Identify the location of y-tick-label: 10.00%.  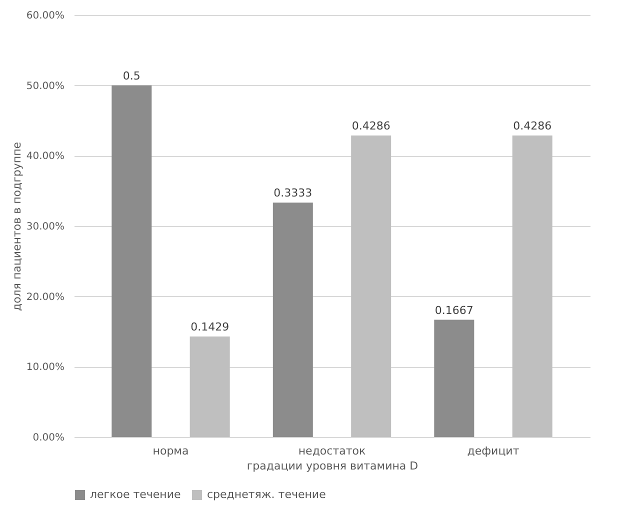
(45, 368).